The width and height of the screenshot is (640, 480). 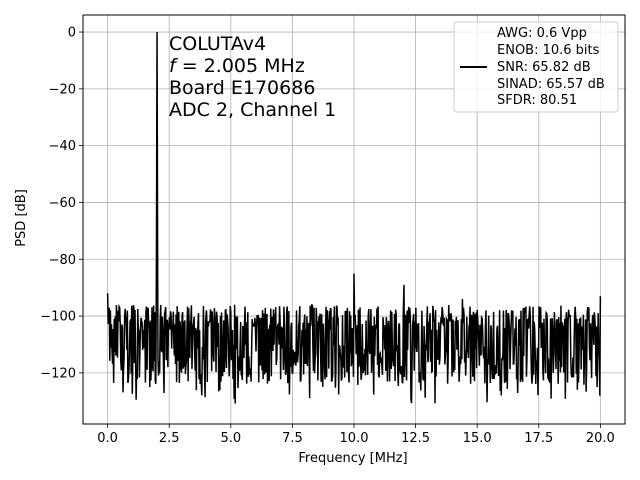 What do you see at coordinates (21, 218) in the screenshot?
I see `y-axis-label: PSD [dB]` at bounding box center [21, 218].